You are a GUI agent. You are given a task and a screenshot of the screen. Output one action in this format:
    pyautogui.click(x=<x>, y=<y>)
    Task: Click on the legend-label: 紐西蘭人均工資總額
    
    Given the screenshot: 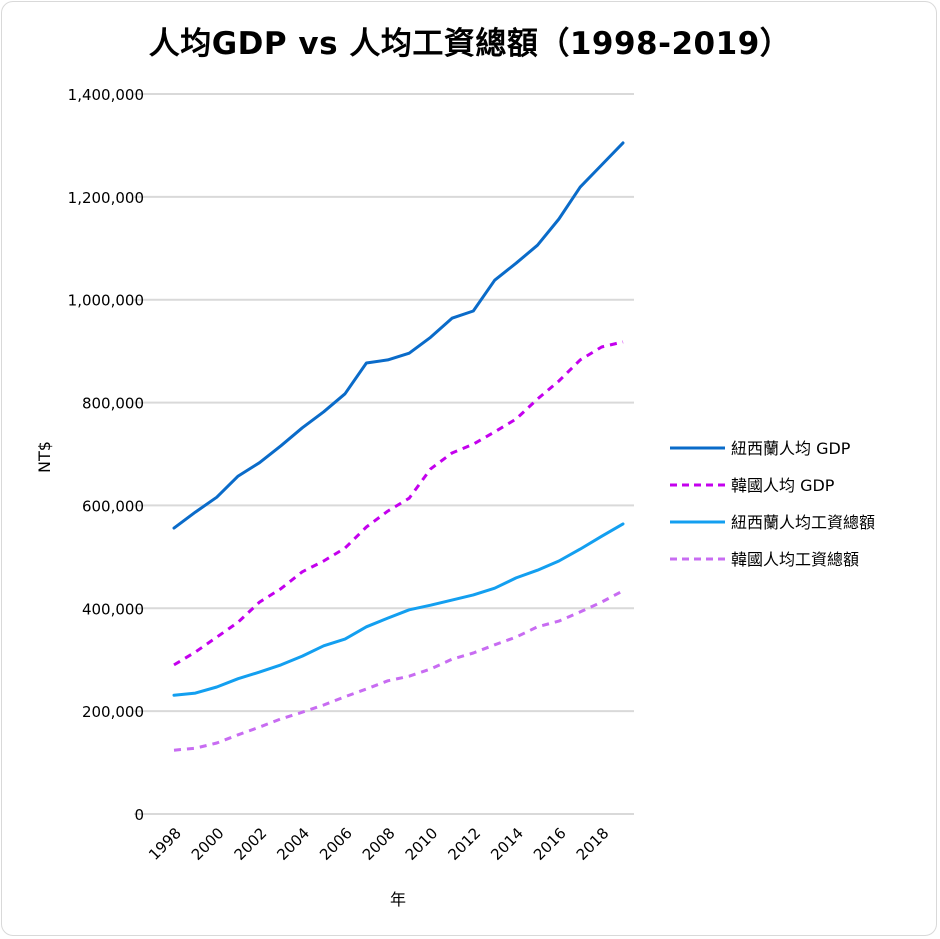 What is the action you would take?
    pyautogui.click(x=803, y=522)
    